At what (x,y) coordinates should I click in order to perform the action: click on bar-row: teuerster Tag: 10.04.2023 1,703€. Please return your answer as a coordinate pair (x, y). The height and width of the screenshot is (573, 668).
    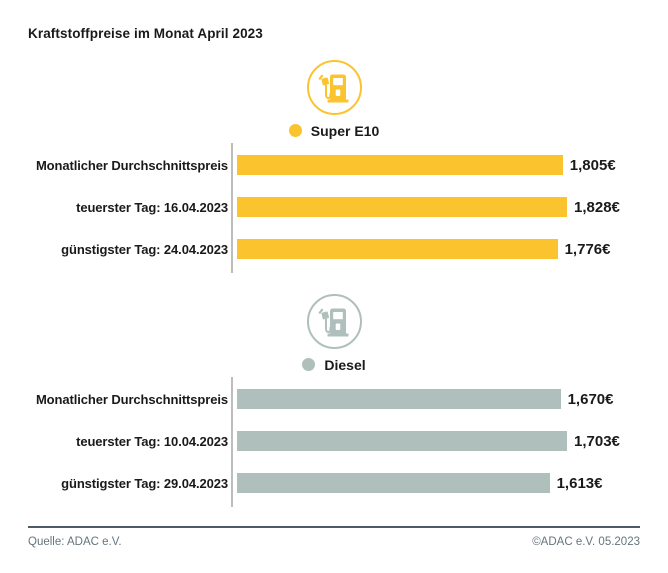
    Looking at the image, I should click on (334, 441).